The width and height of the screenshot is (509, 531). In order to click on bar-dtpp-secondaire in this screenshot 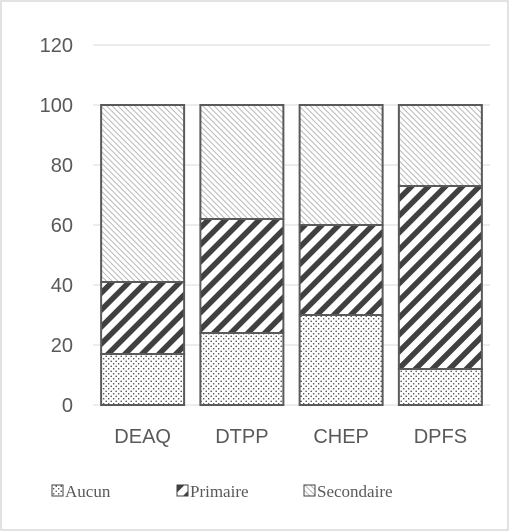, I will do `click(242, 162)`.